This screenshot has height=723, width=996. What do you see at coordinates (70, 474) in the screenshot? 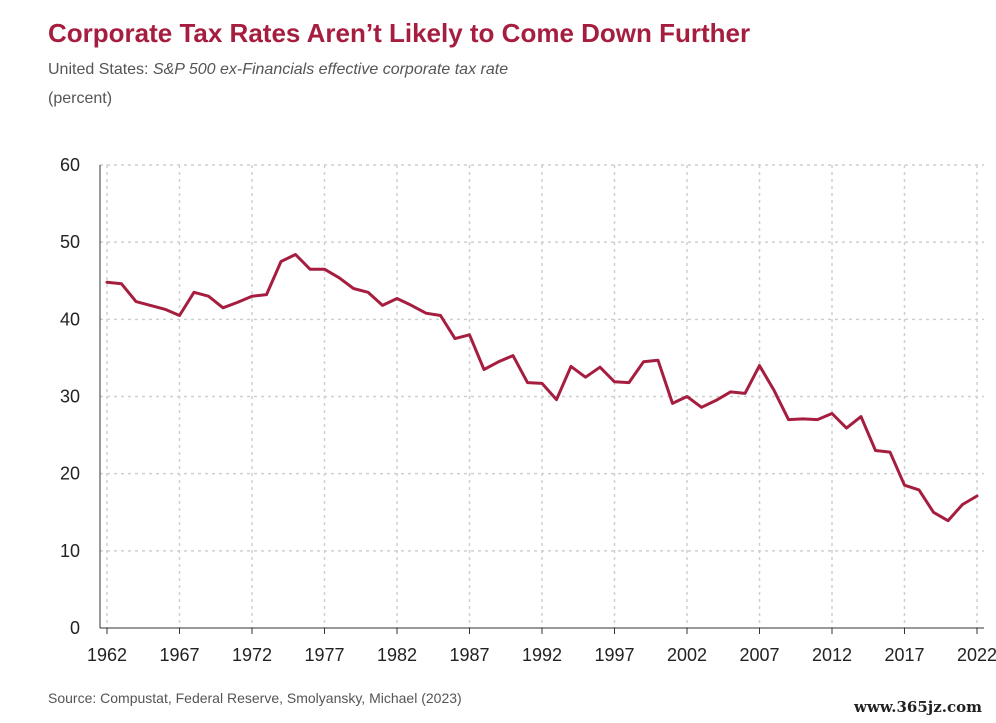
I see `y-tick-label: 20` at bounding box center [70, 474].